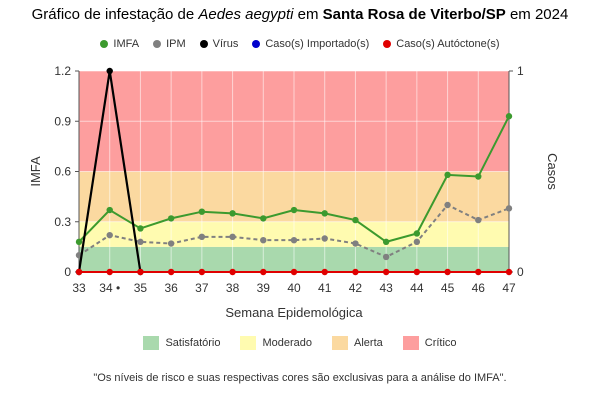  I want to click on risk-level-legend: Satisfatório Moderado Alerta Crítico, so click(300, 343).